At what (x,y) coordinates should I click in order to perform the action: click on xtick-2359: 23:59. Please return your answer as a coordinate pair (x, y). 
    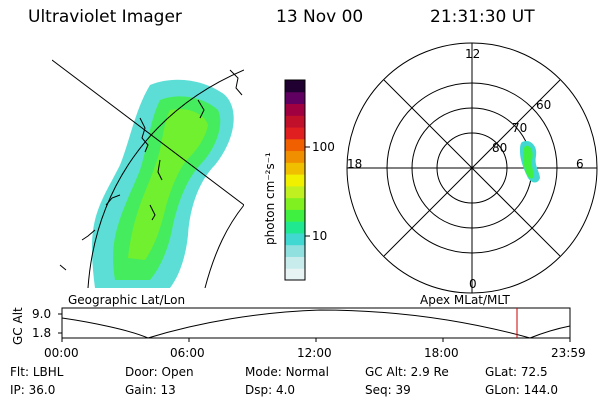
    Looking at the image, I should click on (568, 353).